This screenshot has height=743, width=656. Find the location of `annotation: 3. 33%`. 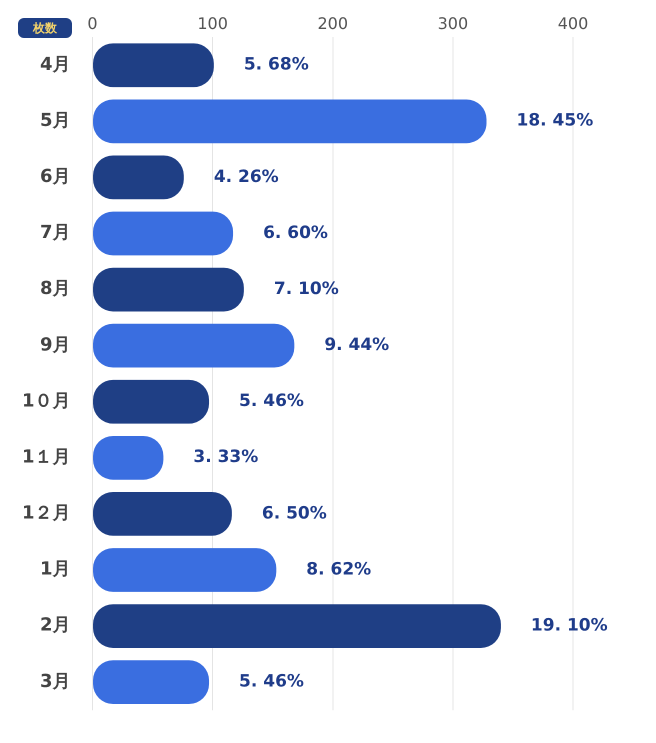

annotation: 3. 33% is located at coordinates (225, 457).